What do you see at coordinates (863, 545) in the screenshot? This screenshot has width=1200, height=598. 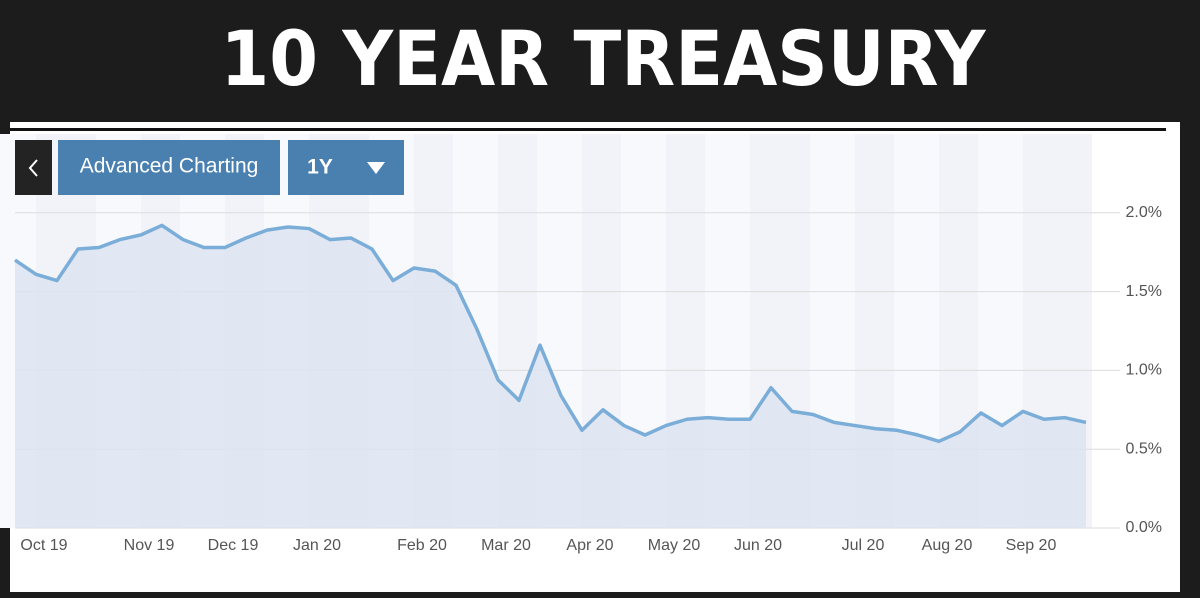 I see `x-tick-label: Jul 20` at bounding box center [863, 545].